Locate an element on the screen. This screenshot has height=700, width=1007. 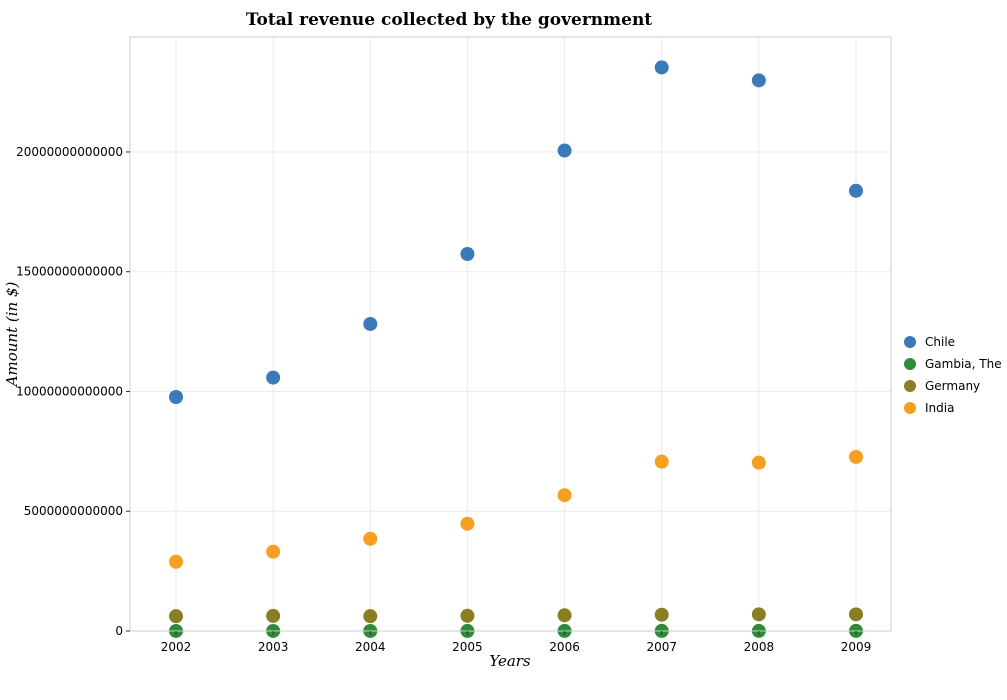
y-tick-label: 20000000000000 is located at coordinates (69, 152).